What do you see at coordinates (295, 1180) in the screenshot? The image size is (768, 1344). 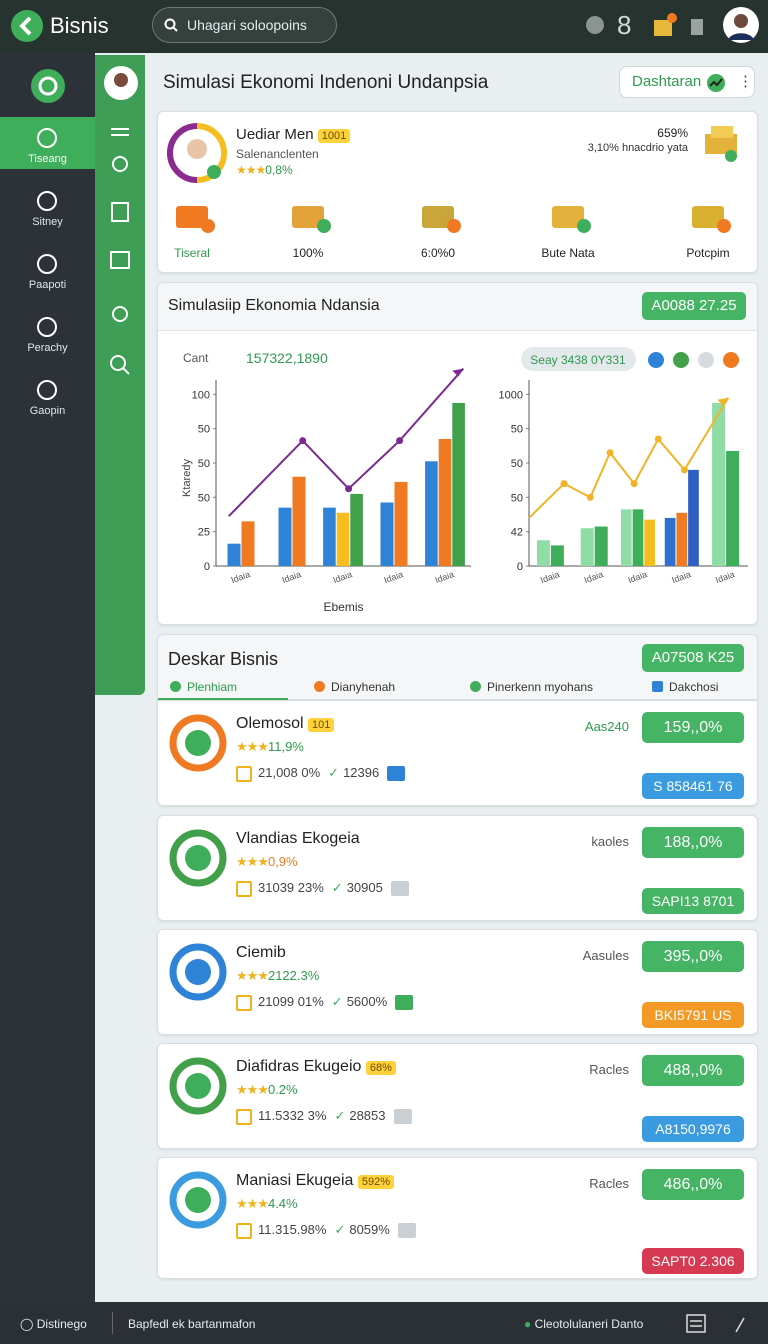 I see `name: Maniasi Ekugeia` at bounding box center [295, 1180].